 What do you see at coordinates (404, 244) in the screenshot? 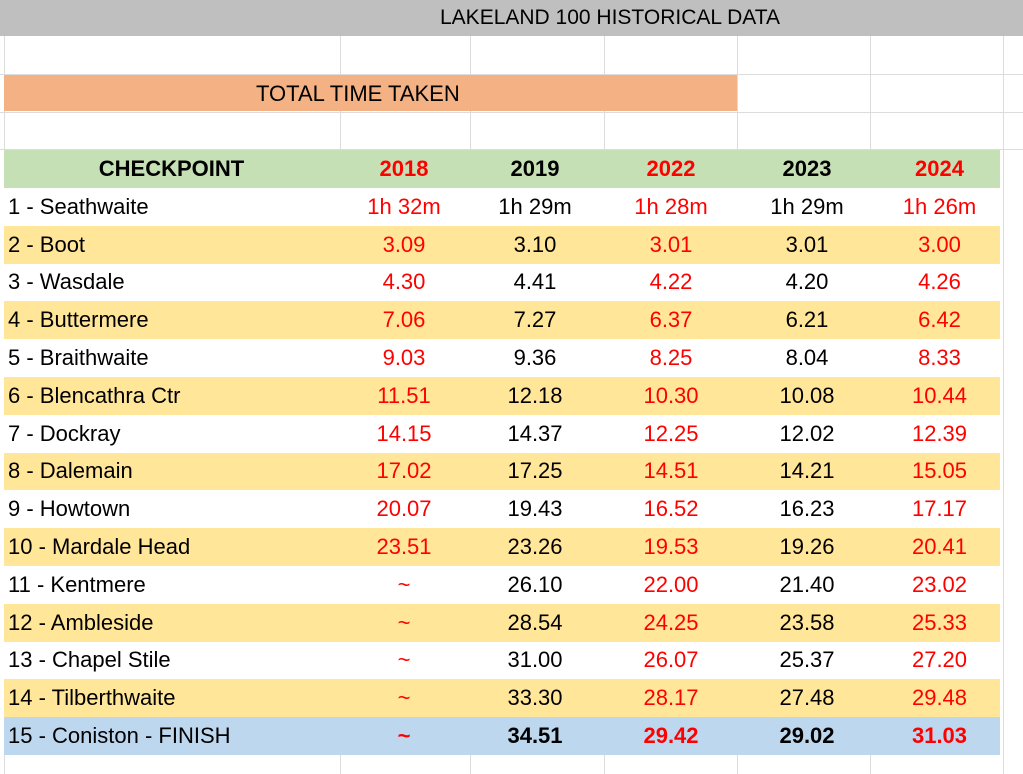
I see `time-cell-2018: 3.09` at bounding box center [404, 244].